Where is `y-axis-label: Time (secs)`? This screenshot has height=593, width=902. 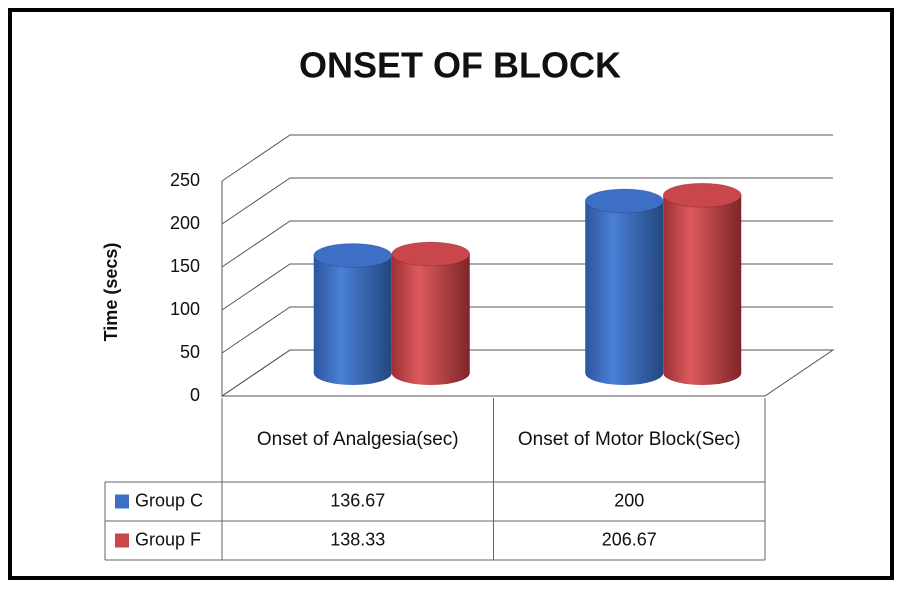 y-axis-label: Time (secs) is located at coordinates (111, 292).